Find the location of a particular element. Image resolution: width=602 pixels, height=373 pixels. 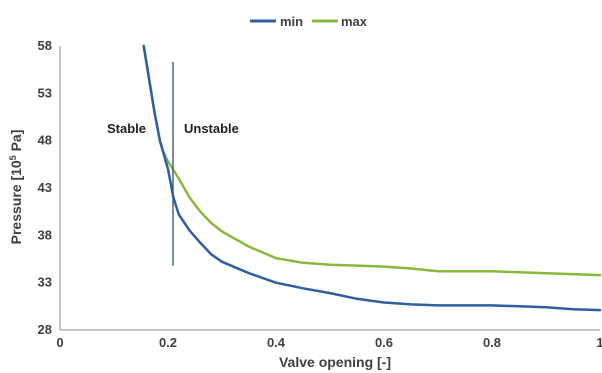

x-tick-label: 0.4 is located at coordinates (276, 342).